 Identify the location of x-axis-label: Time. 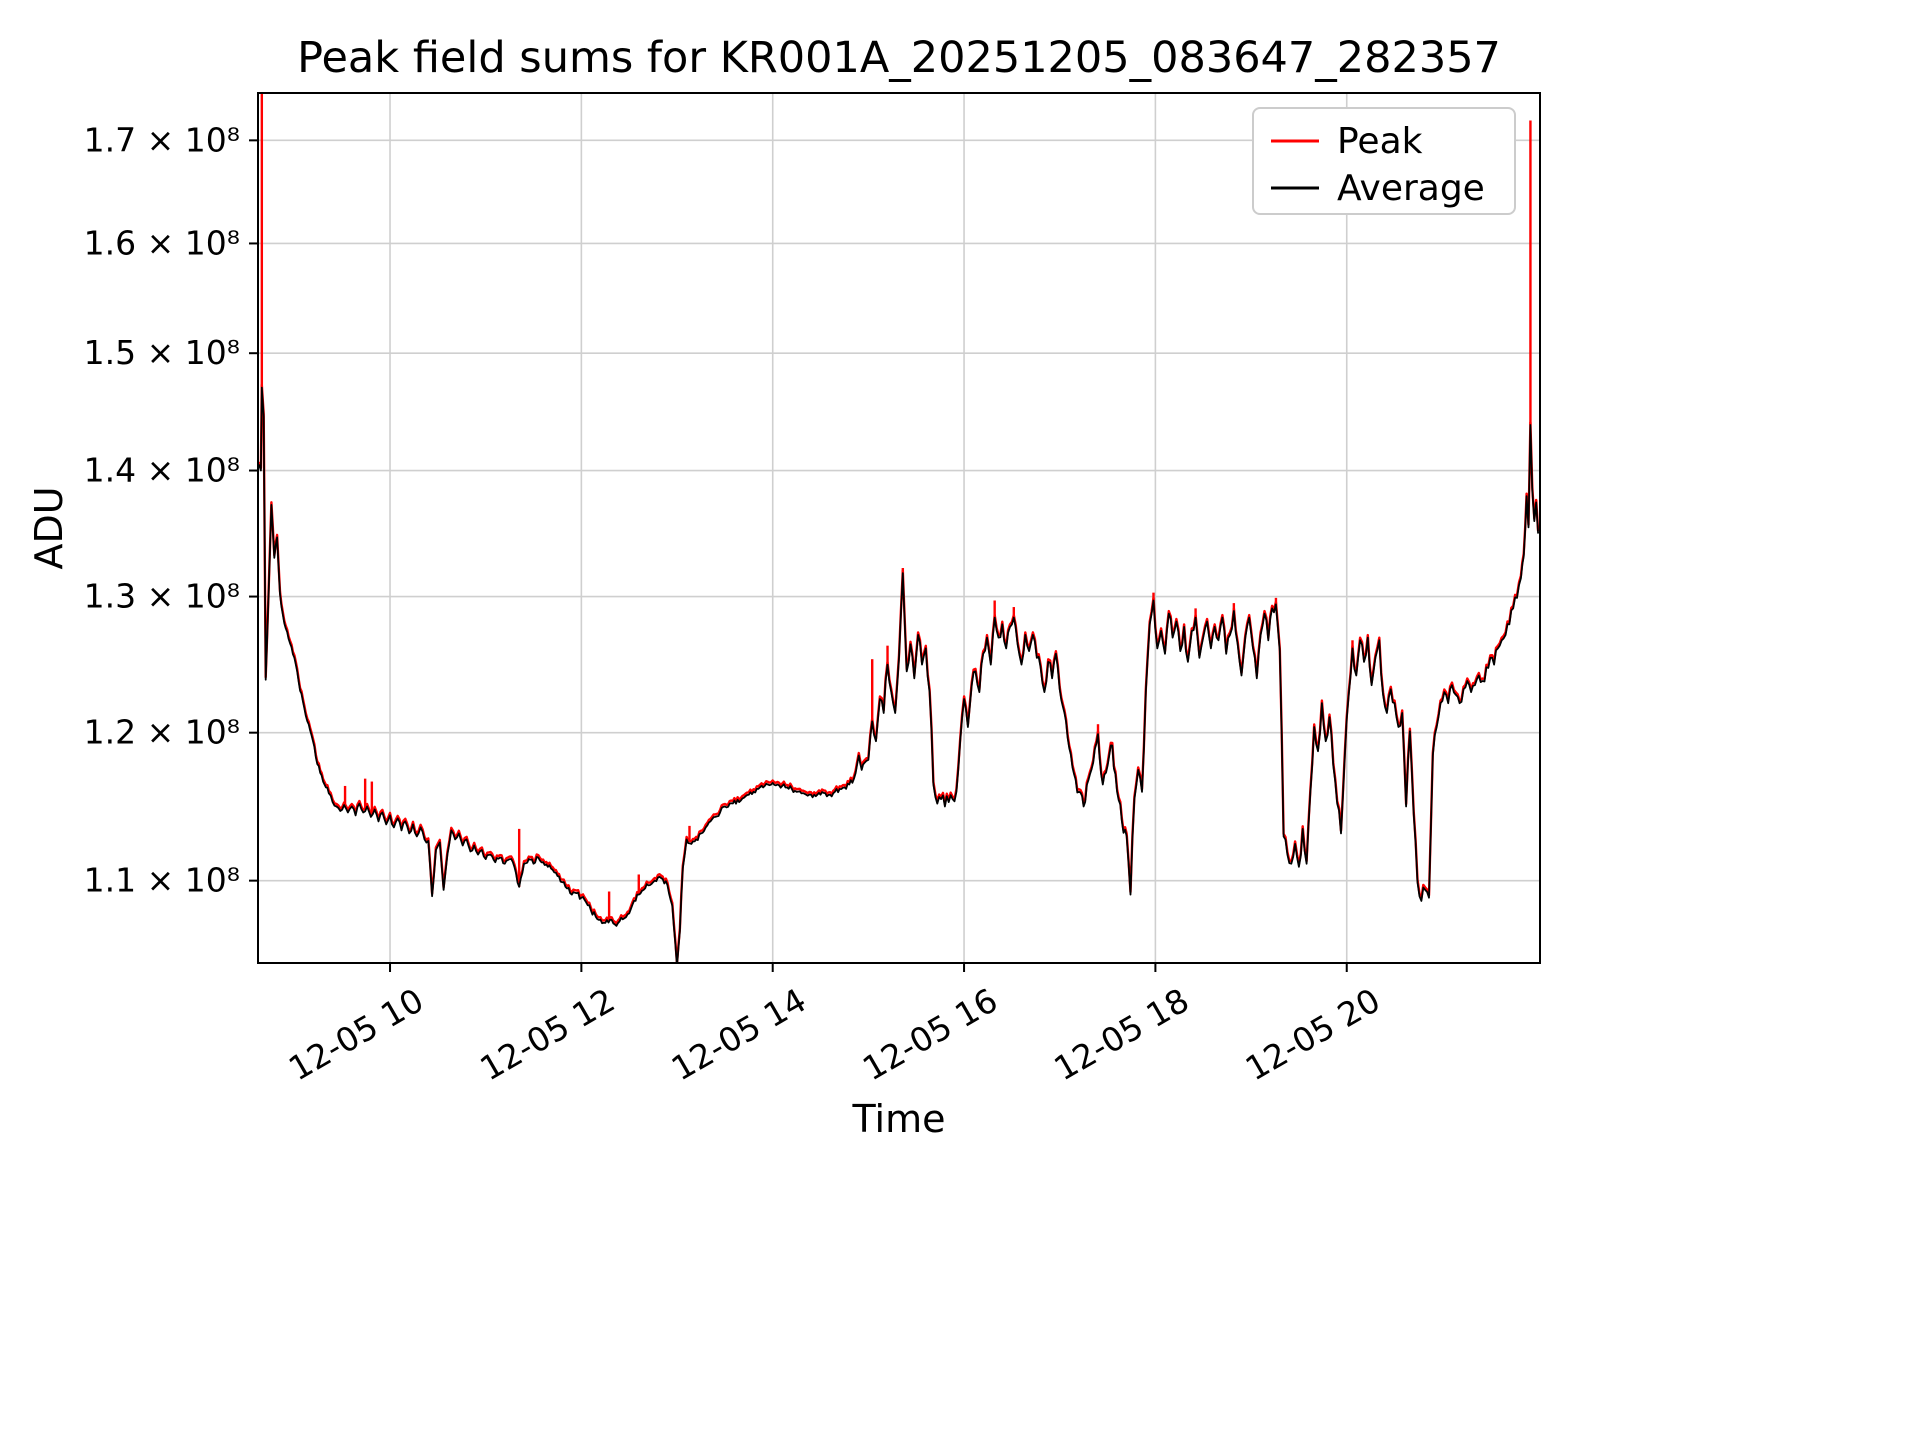
(899, 1119).